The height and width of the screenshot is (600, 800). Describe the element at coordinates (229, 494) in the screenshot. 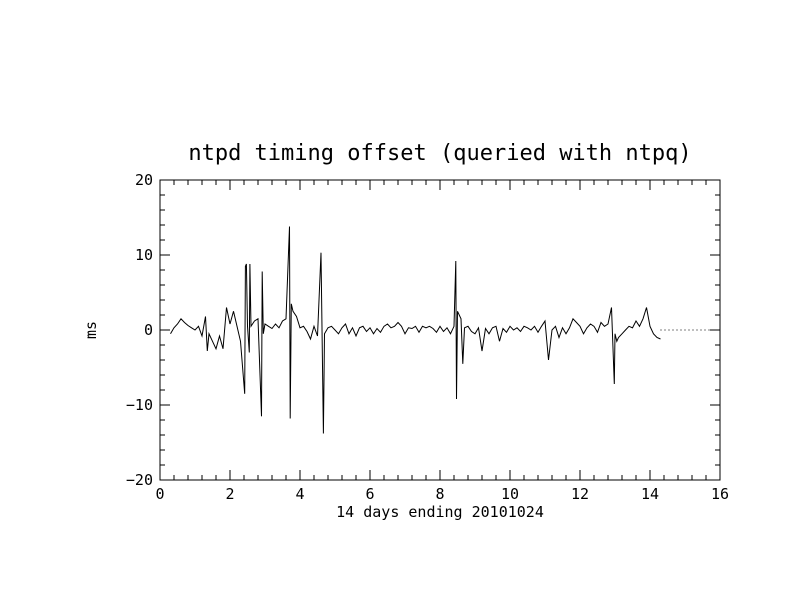

I see `x-tick-label: 2` at that location.